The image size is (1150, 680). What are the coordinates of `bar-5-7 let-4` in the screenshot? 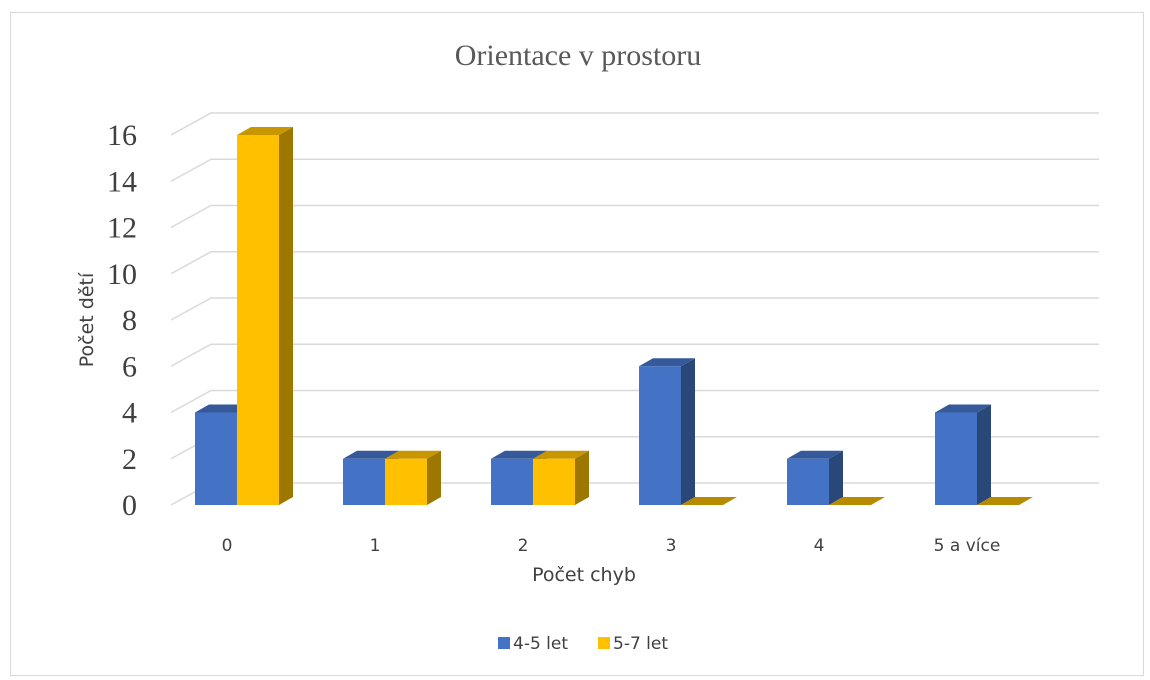 It's located at (857, 501).